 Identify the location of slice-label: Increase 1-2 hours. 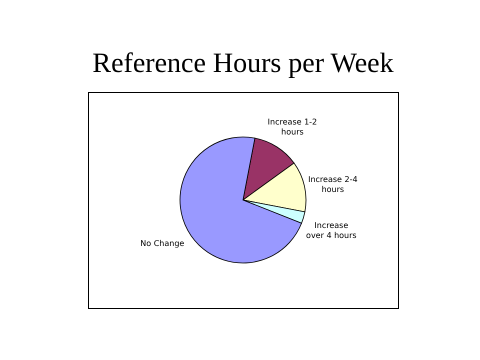
(293, 126).